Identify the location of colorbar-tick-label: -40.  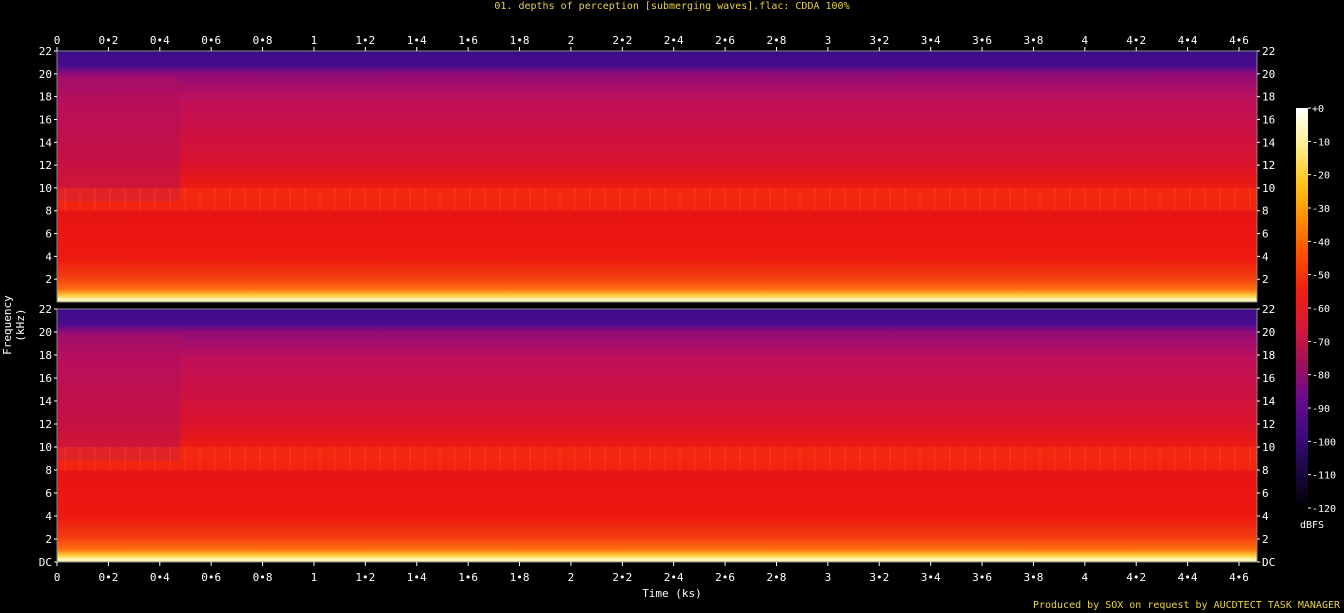
(1321, 242).